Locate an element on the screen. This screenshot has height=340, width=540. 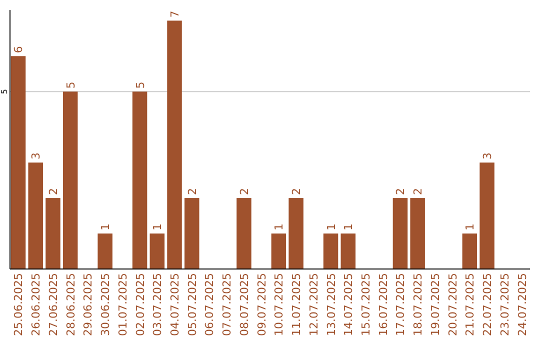
x-tick-label: 19.07.2025 is located at coordinates (435, 304).